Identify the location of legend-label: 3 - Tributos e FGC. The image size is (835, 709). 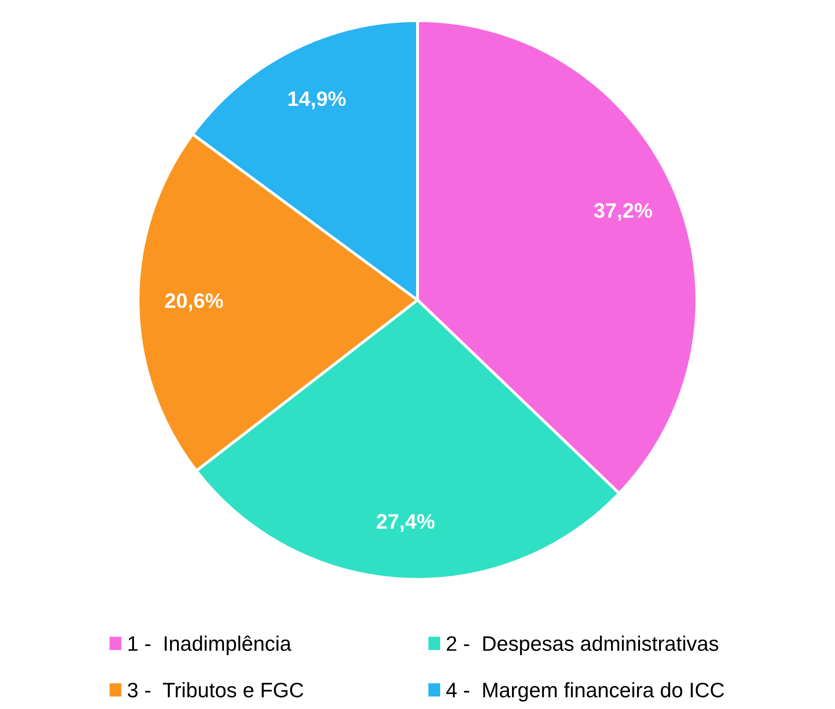
(216, 690).